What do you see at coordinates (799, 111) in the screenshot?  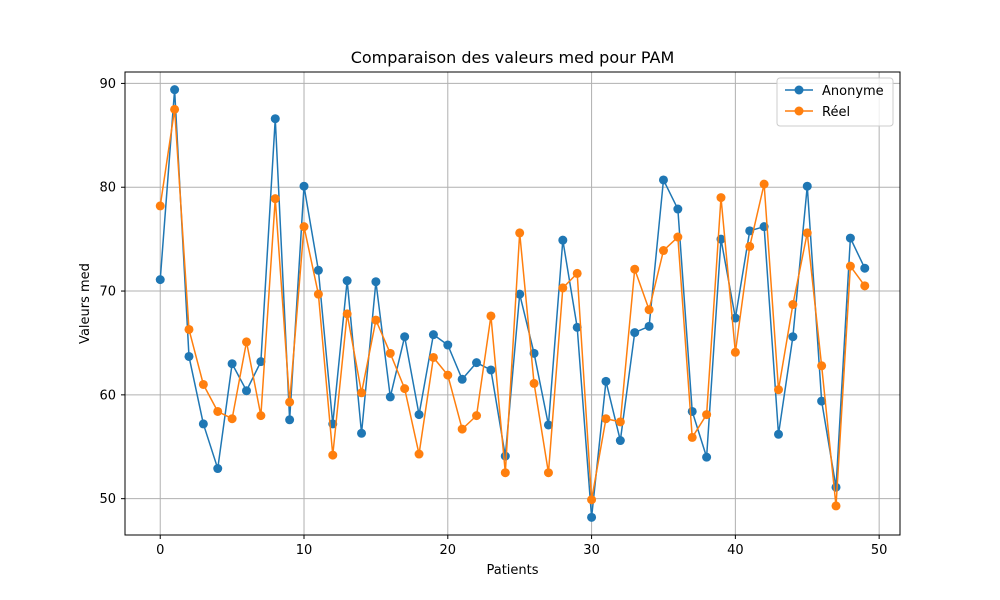 I see `legend-marker-reel` at bounding box center [799, 111].